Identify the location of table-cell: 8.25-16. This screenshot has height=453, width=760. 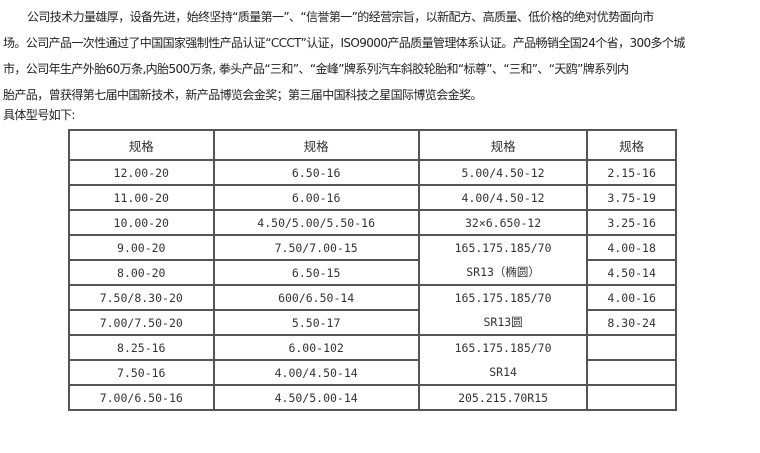
(141, 347).